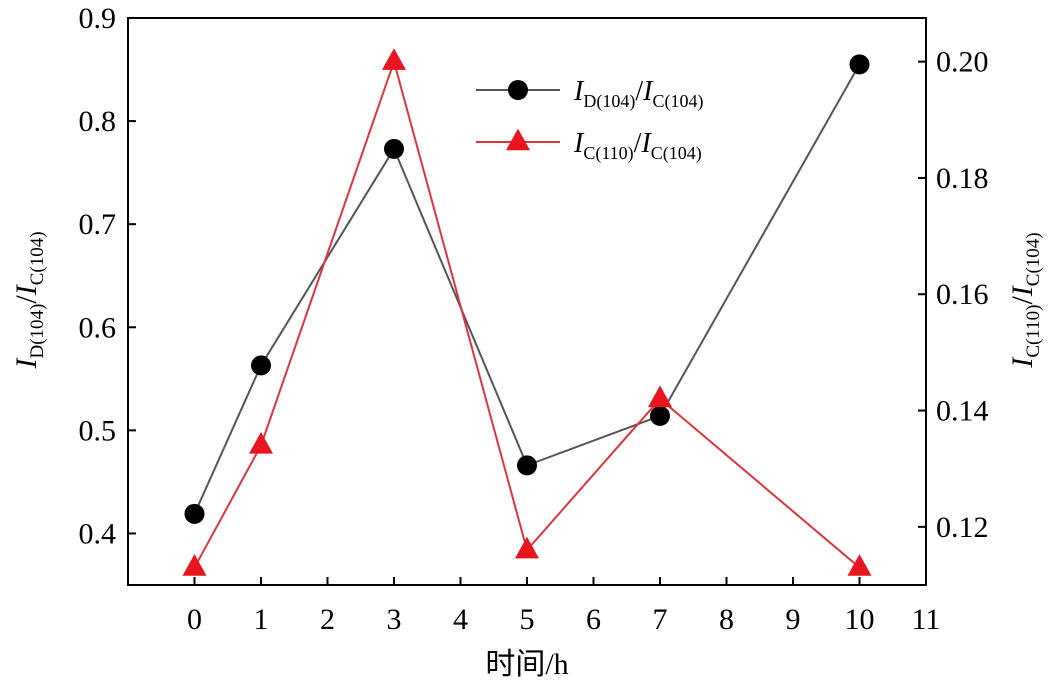 Image resolution: width=1064 pixels, height=684 pixels. I want to click on y-right-tick-label: 0.18, so click(962, 178).